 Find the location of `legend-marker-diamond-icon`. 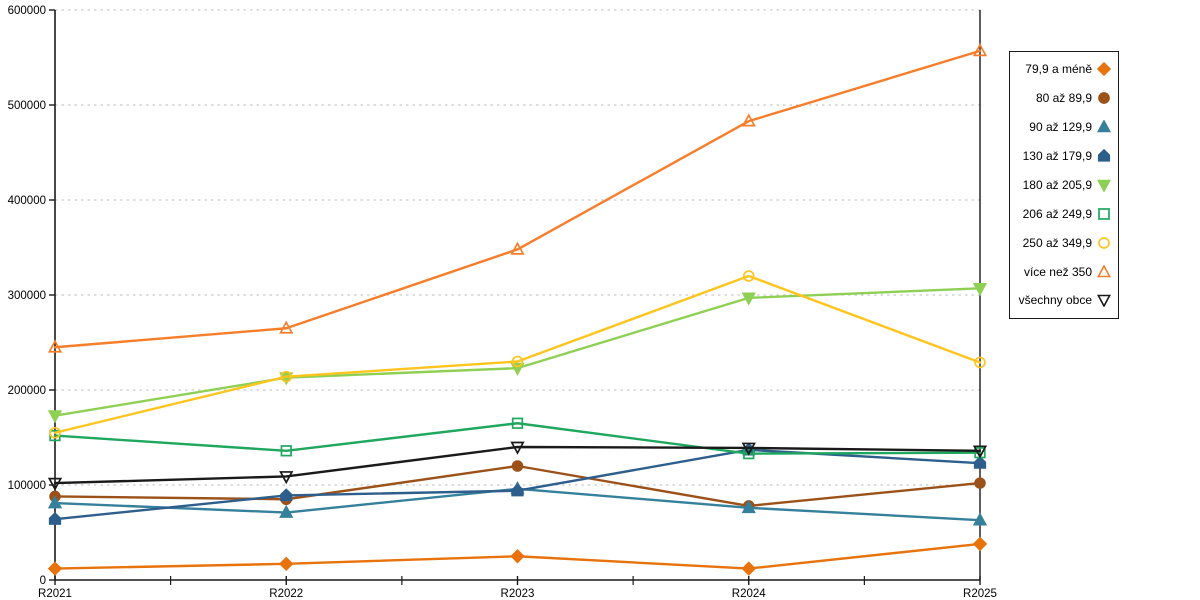

legend-marker-diamond-icon is located at coordinates (1104, 69).